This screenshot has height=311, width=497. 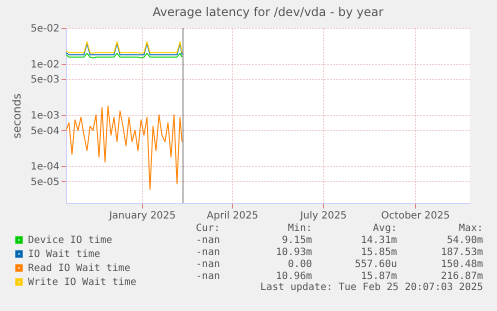 I want to click on y-tick-label: 1e-04, so click(x=45, y=167).